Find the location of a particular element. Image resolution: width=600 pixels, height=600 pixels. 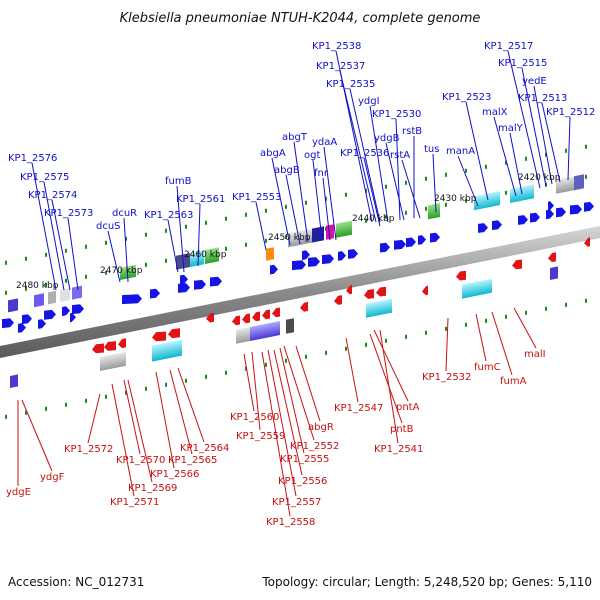

gene-label-kp1-2555: KP1_2555 is located at coordinates (304, 459).